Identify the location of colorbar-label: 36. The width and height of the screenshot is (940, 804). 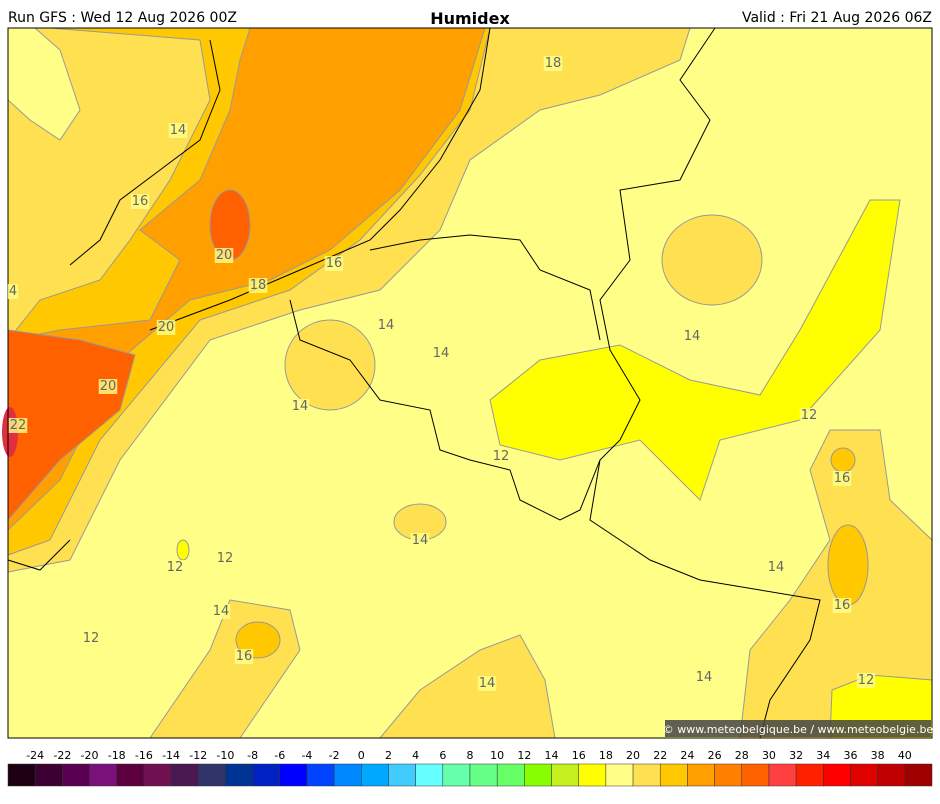
(850, 755).